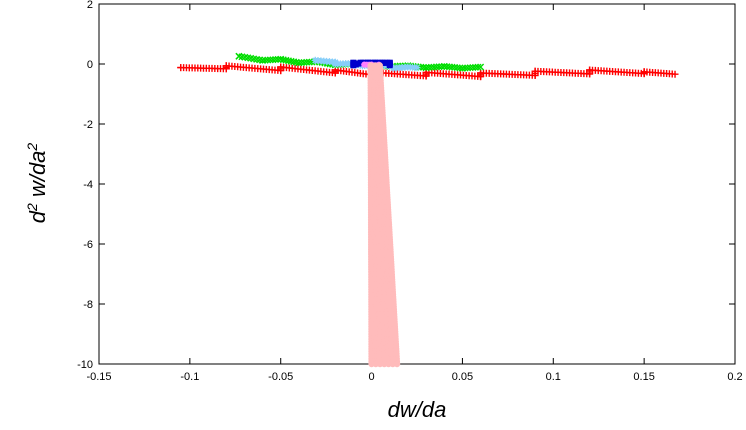  I want to click on x-tick-label: -0.1, so click(189, 377).